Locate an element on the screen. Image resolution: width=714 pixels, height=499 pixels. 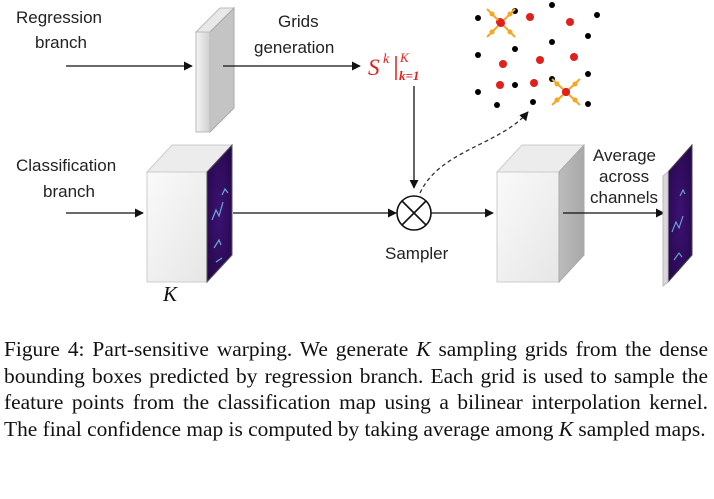
final-confidence-map is located at coordinates (677, 215).